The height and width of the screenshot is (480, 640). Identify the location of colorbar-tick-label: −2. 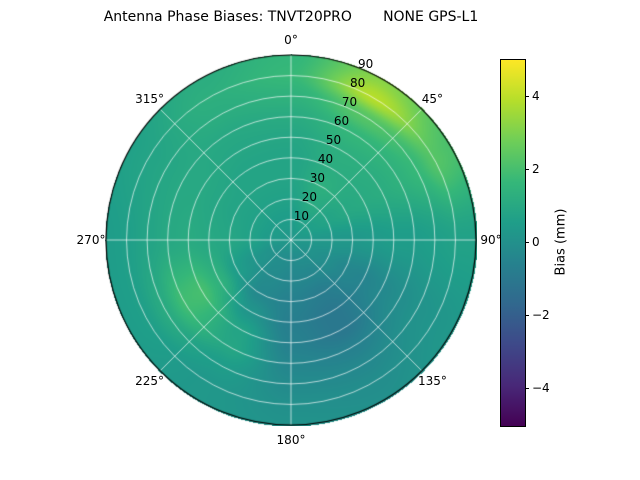
(541, 315).